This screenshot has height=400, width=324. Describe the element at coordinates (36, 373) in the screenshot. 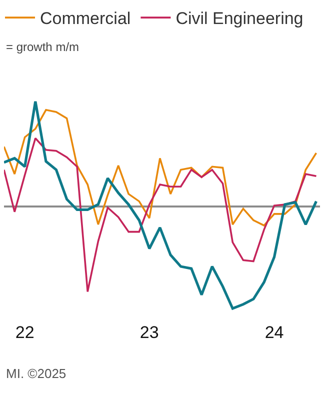

I see `text: MI. ©2025` at that location.